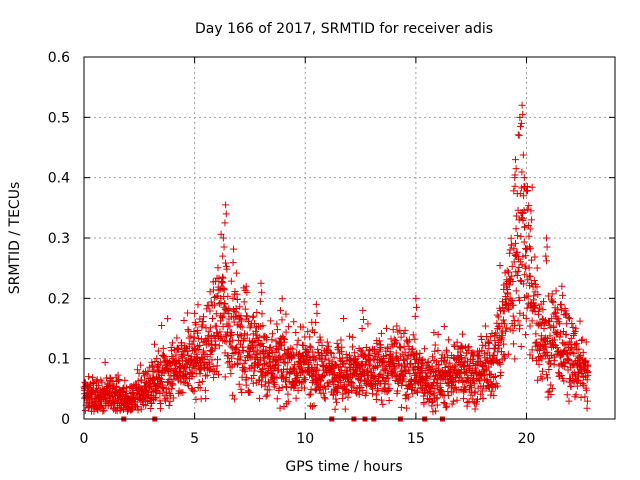 Image resolution: width=640 pixels, height=480 pixels. Describe the element at coordinates (194, 439) in the screenshot. I see `x-tick-label: 5` at that location.